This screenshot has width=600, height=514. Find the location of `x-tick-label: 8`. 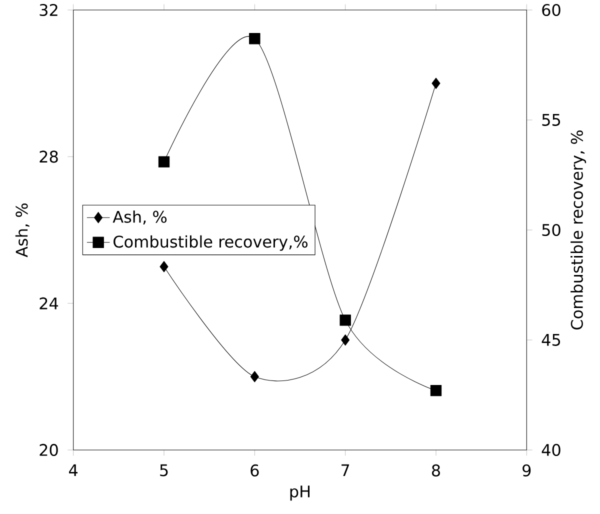

x-tick-label: 8 is located at coordinates (436, 470).